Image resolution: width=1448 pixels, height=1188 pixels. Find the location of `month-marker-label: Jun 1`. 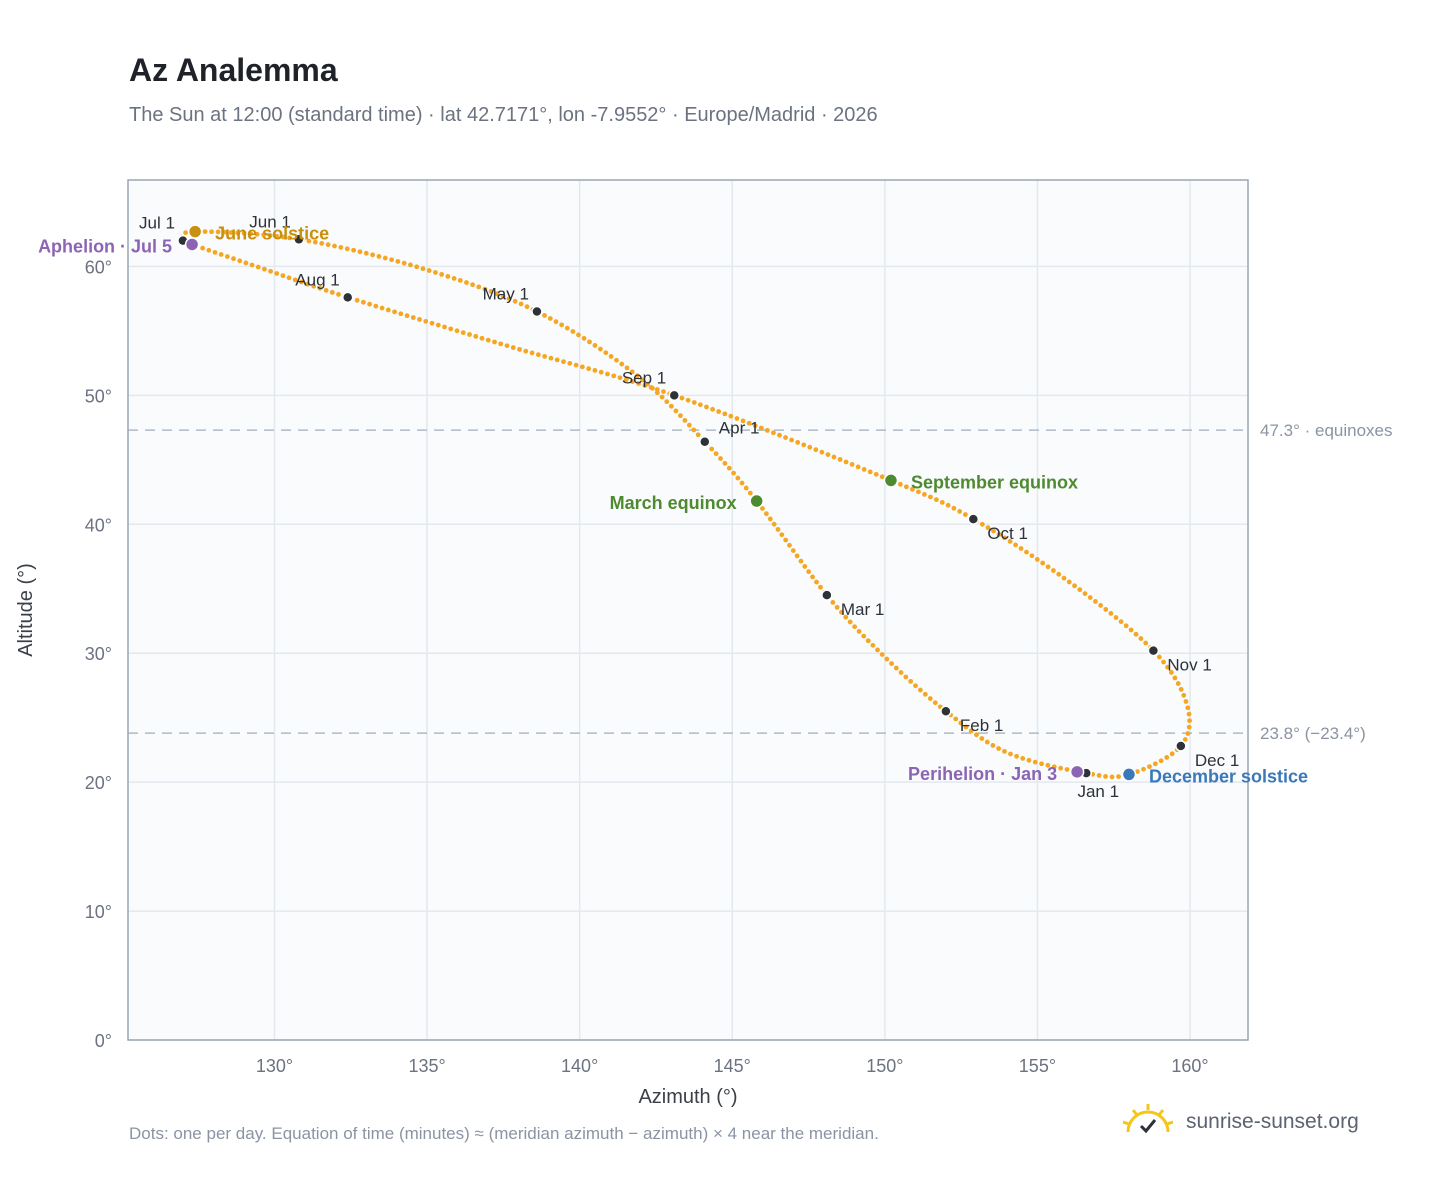

month-marker-label: Jun 1 is located at coordinates (270, 221).